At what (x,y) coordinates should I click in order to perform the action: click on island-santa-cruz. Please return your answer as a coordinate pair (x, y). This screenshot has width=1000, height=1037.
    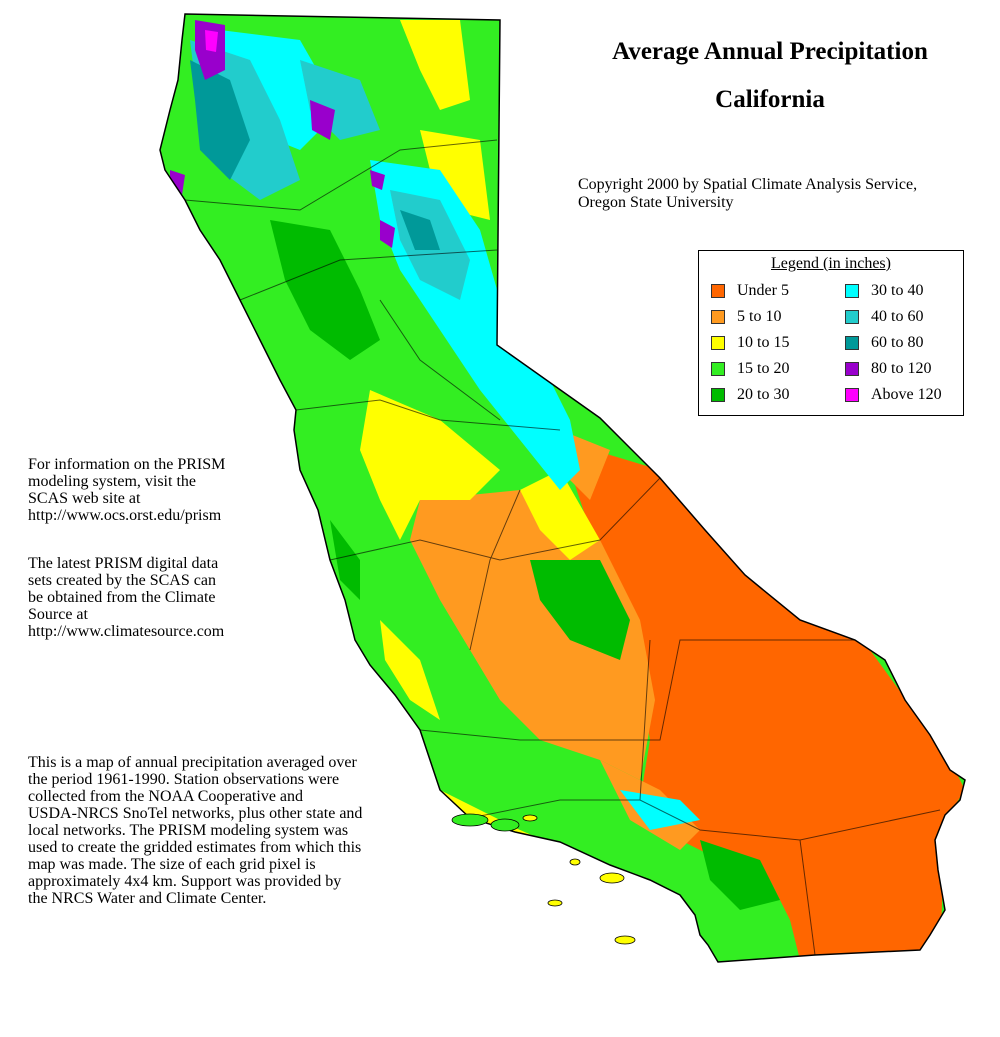
    Looking at the image, I should click on (470, 820).